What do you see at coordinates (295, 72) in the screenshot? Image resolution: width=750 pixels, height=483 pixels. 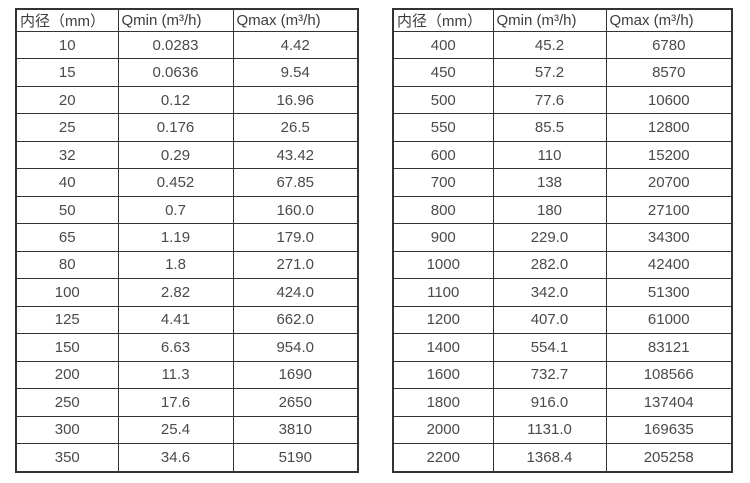 I see `table-cell: 9.54` at bounding box center [295, 72].